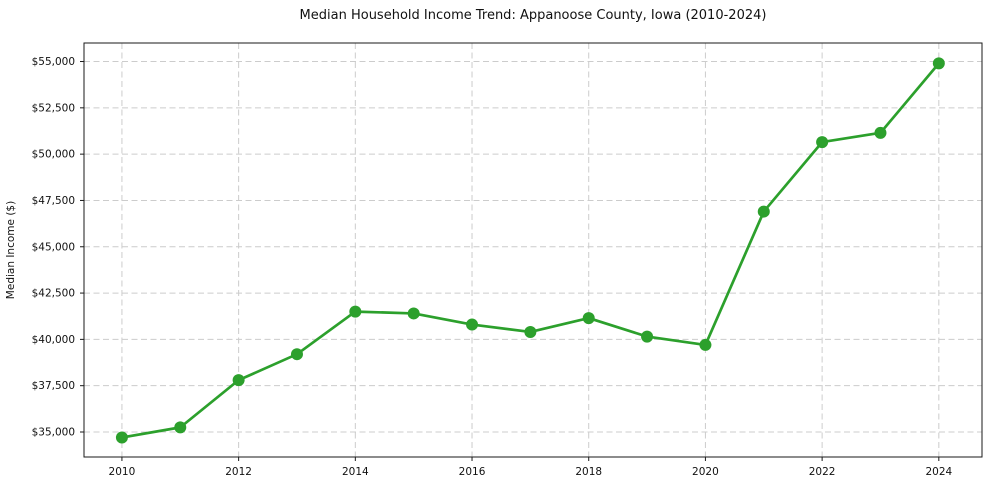 Image resolution: width=989 pixels, height=490 pixels. I want to click on x-tick-label: 2020, so click(705, 472).